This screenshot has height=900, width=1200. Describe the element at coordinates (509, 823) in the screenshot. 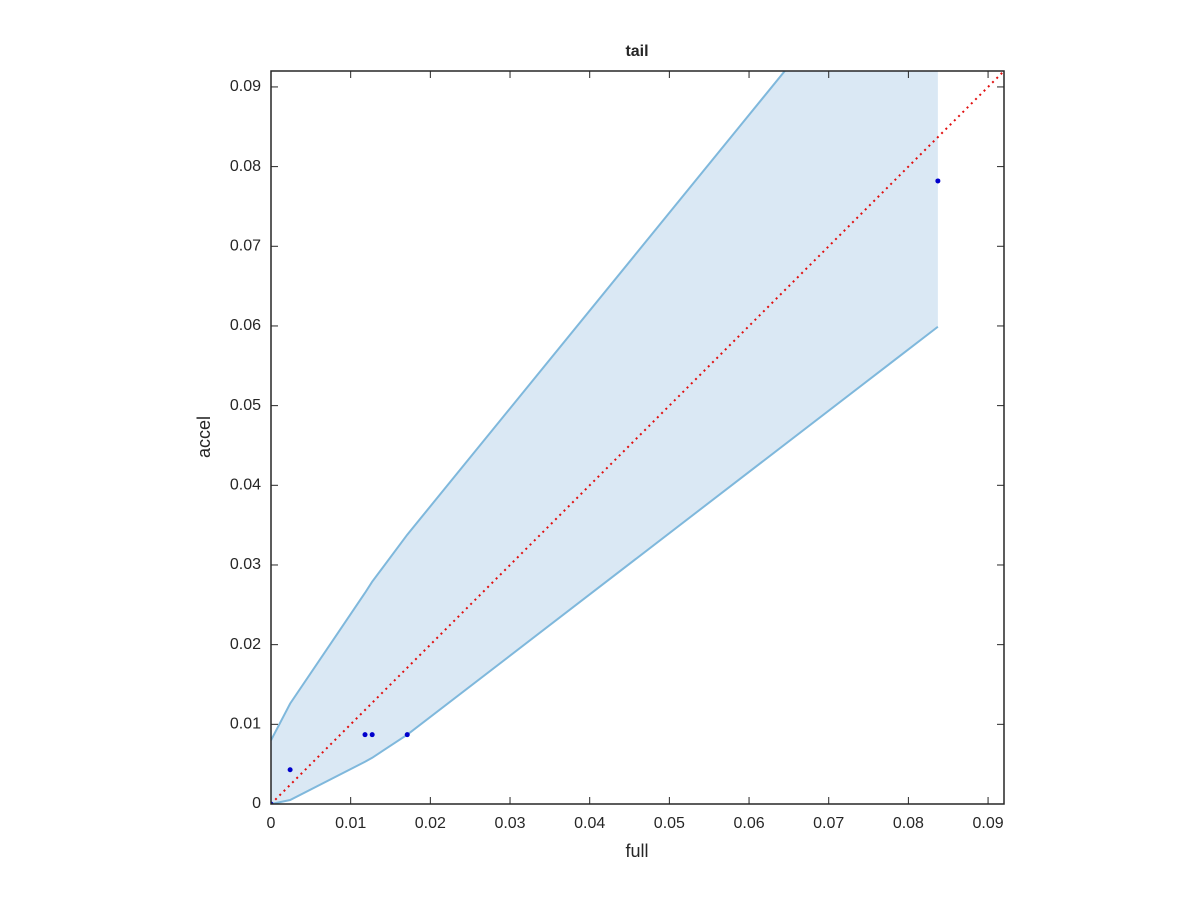

I see `x-tick-label: 0.03` at that location.